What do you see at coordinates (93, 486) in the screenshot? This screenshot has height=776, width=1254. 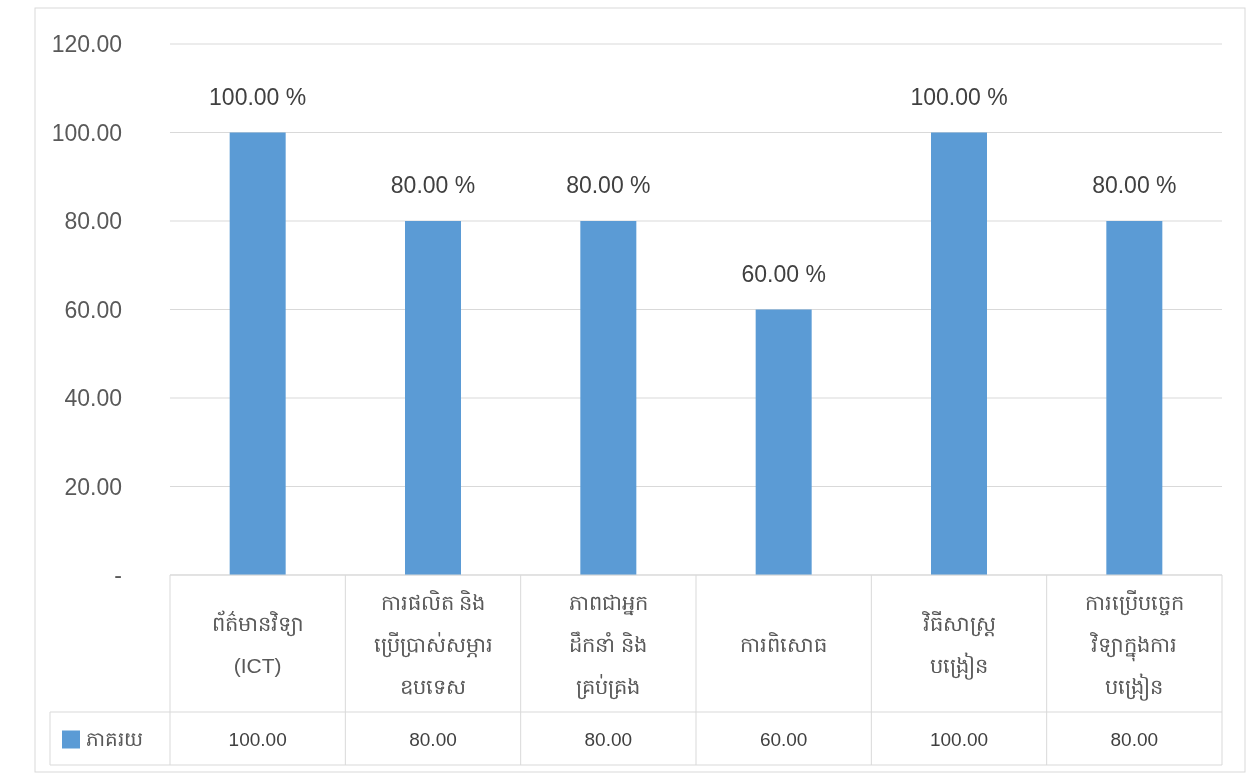 I see `y-tick-label: 20.00` at bounding box center [93, 486].